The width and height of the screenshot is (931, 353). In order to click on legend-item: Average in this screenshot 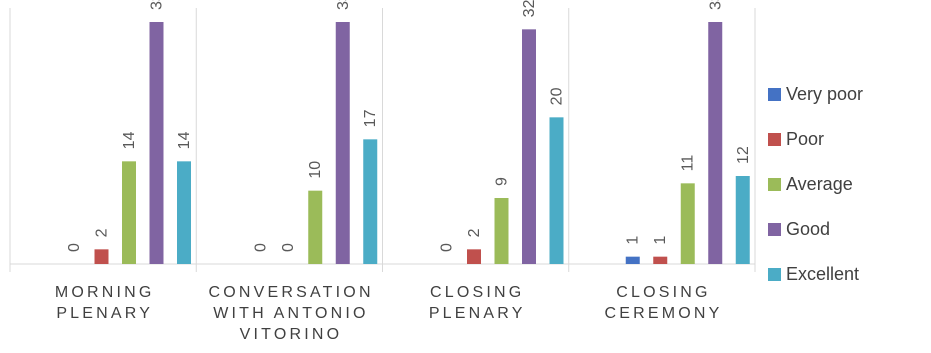, I will do `click(815, 184)`.